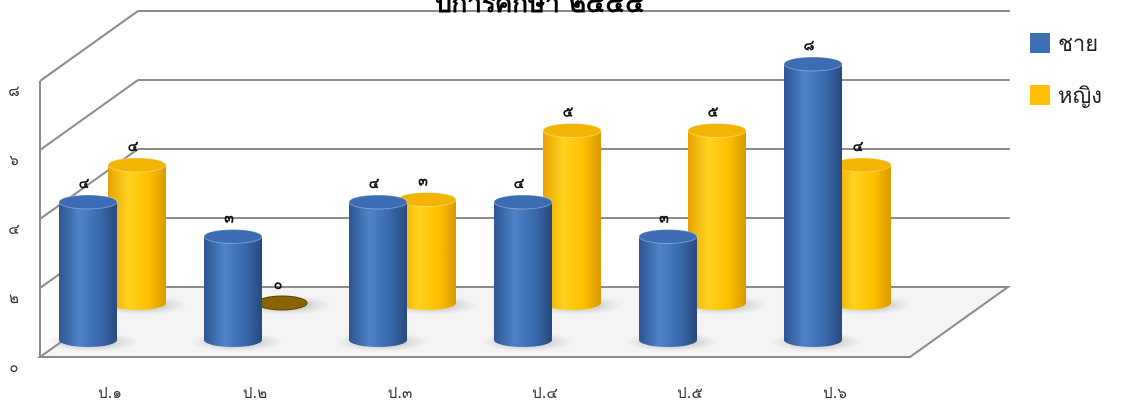  I want to click on y-tick-label: ๔, so click(13, 229).